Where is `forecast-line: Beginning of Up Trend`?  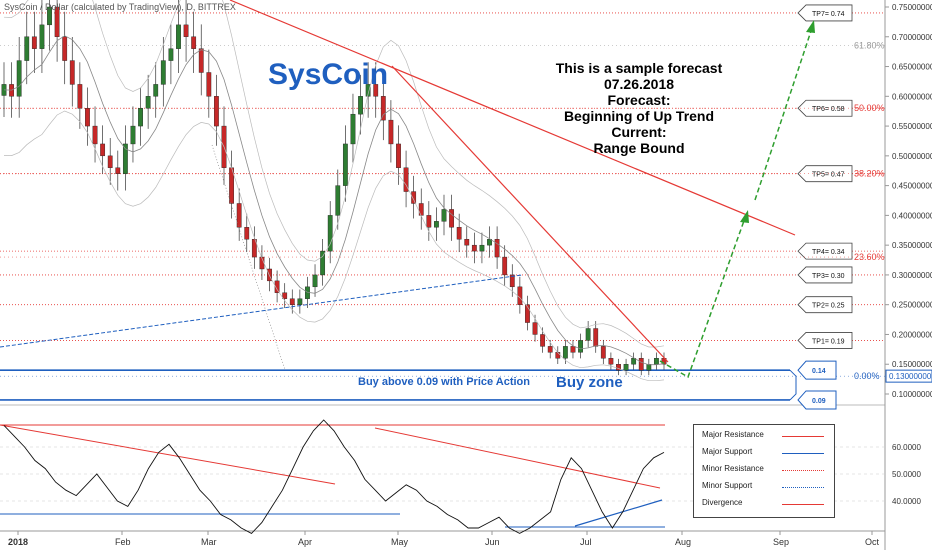
forecast-line: Beginning of Up Trend is located at coordinates (639, 116).